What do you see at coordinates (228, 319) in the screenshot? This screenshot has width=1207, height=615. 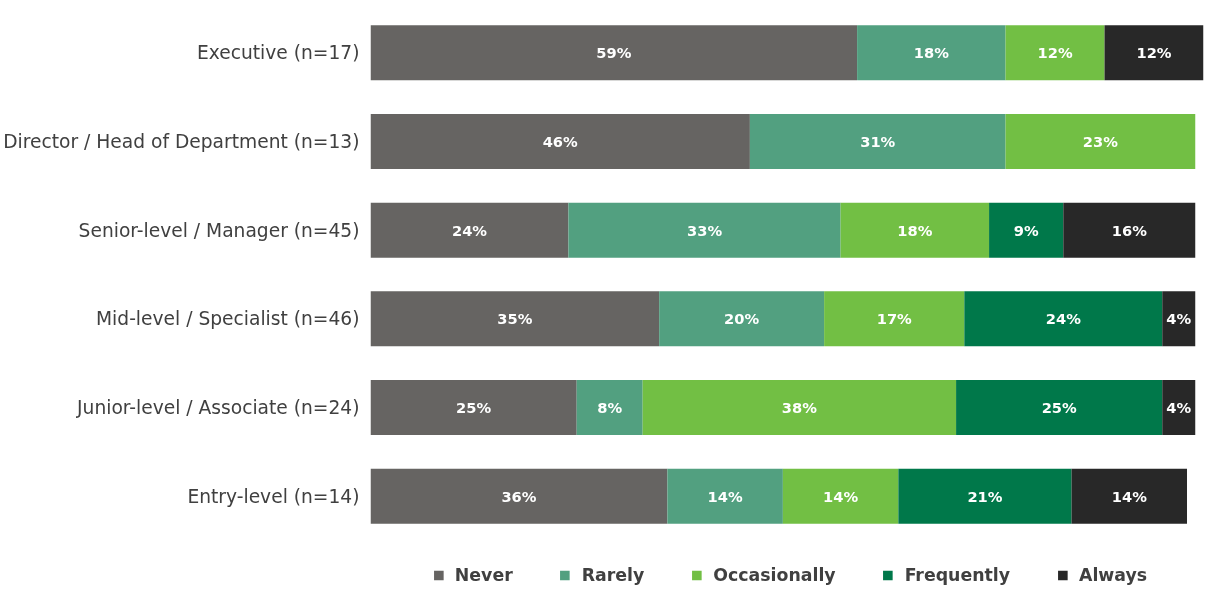 I see `y-tick-label: Mid-level / Specialist (n=46)` at bounding box center [228, 319].